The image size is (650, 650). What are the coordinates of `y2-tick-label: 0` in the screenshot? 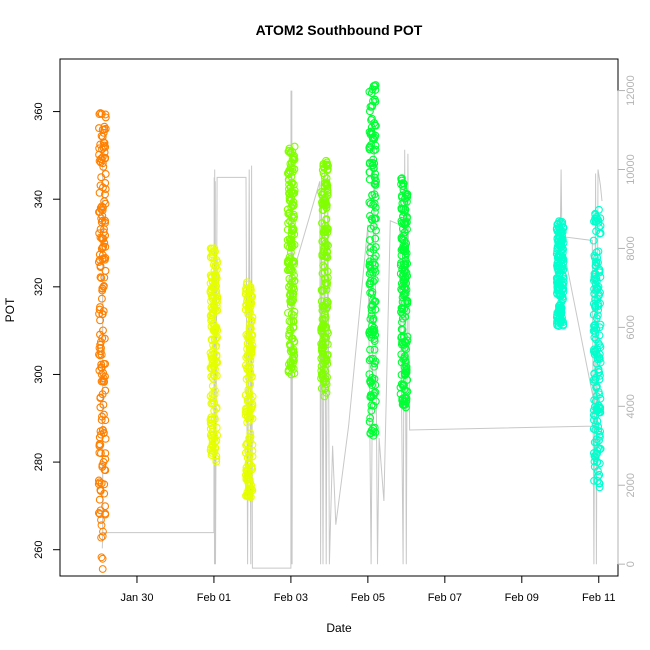 It's located at (631, 564).